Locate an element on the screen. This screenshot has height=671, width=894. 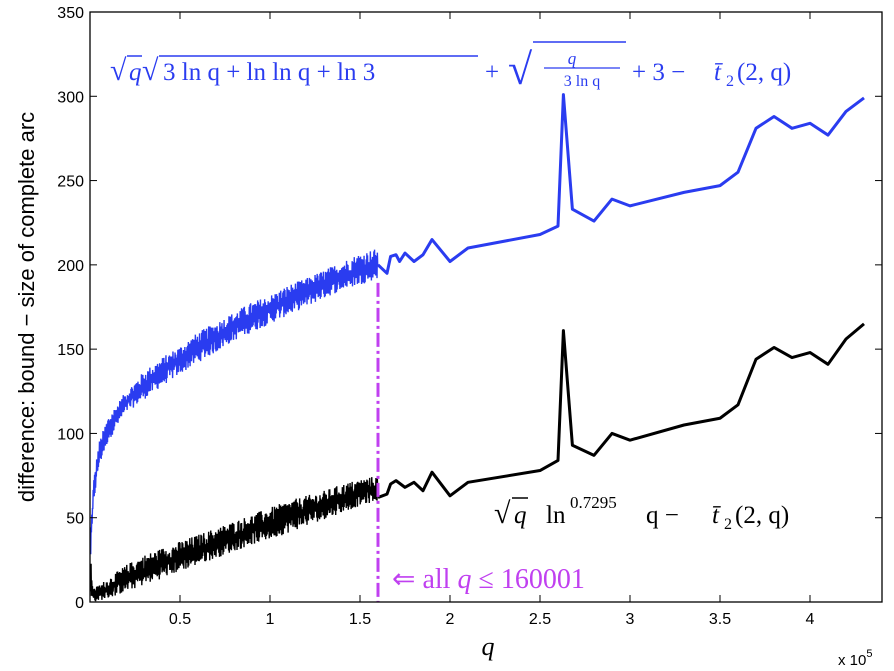
y-tick-label: 350 is located at coordinates (70, 13).